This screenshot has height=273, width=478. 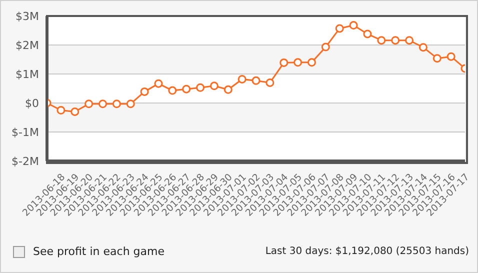 I want to click on text: Last 30 days: $1,192,080 (25503 hands), so click(x=367, y=251).